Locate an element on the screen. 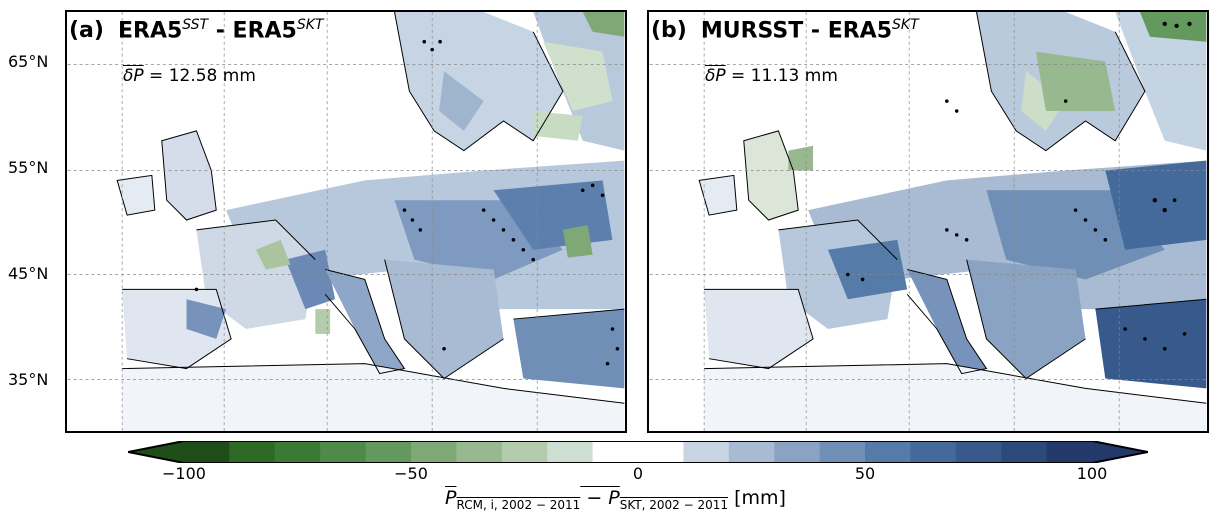 Image resolution: width=1221 pixels, height=519 pixels. title-sup-1: SST is located at coordinates (195, 25).